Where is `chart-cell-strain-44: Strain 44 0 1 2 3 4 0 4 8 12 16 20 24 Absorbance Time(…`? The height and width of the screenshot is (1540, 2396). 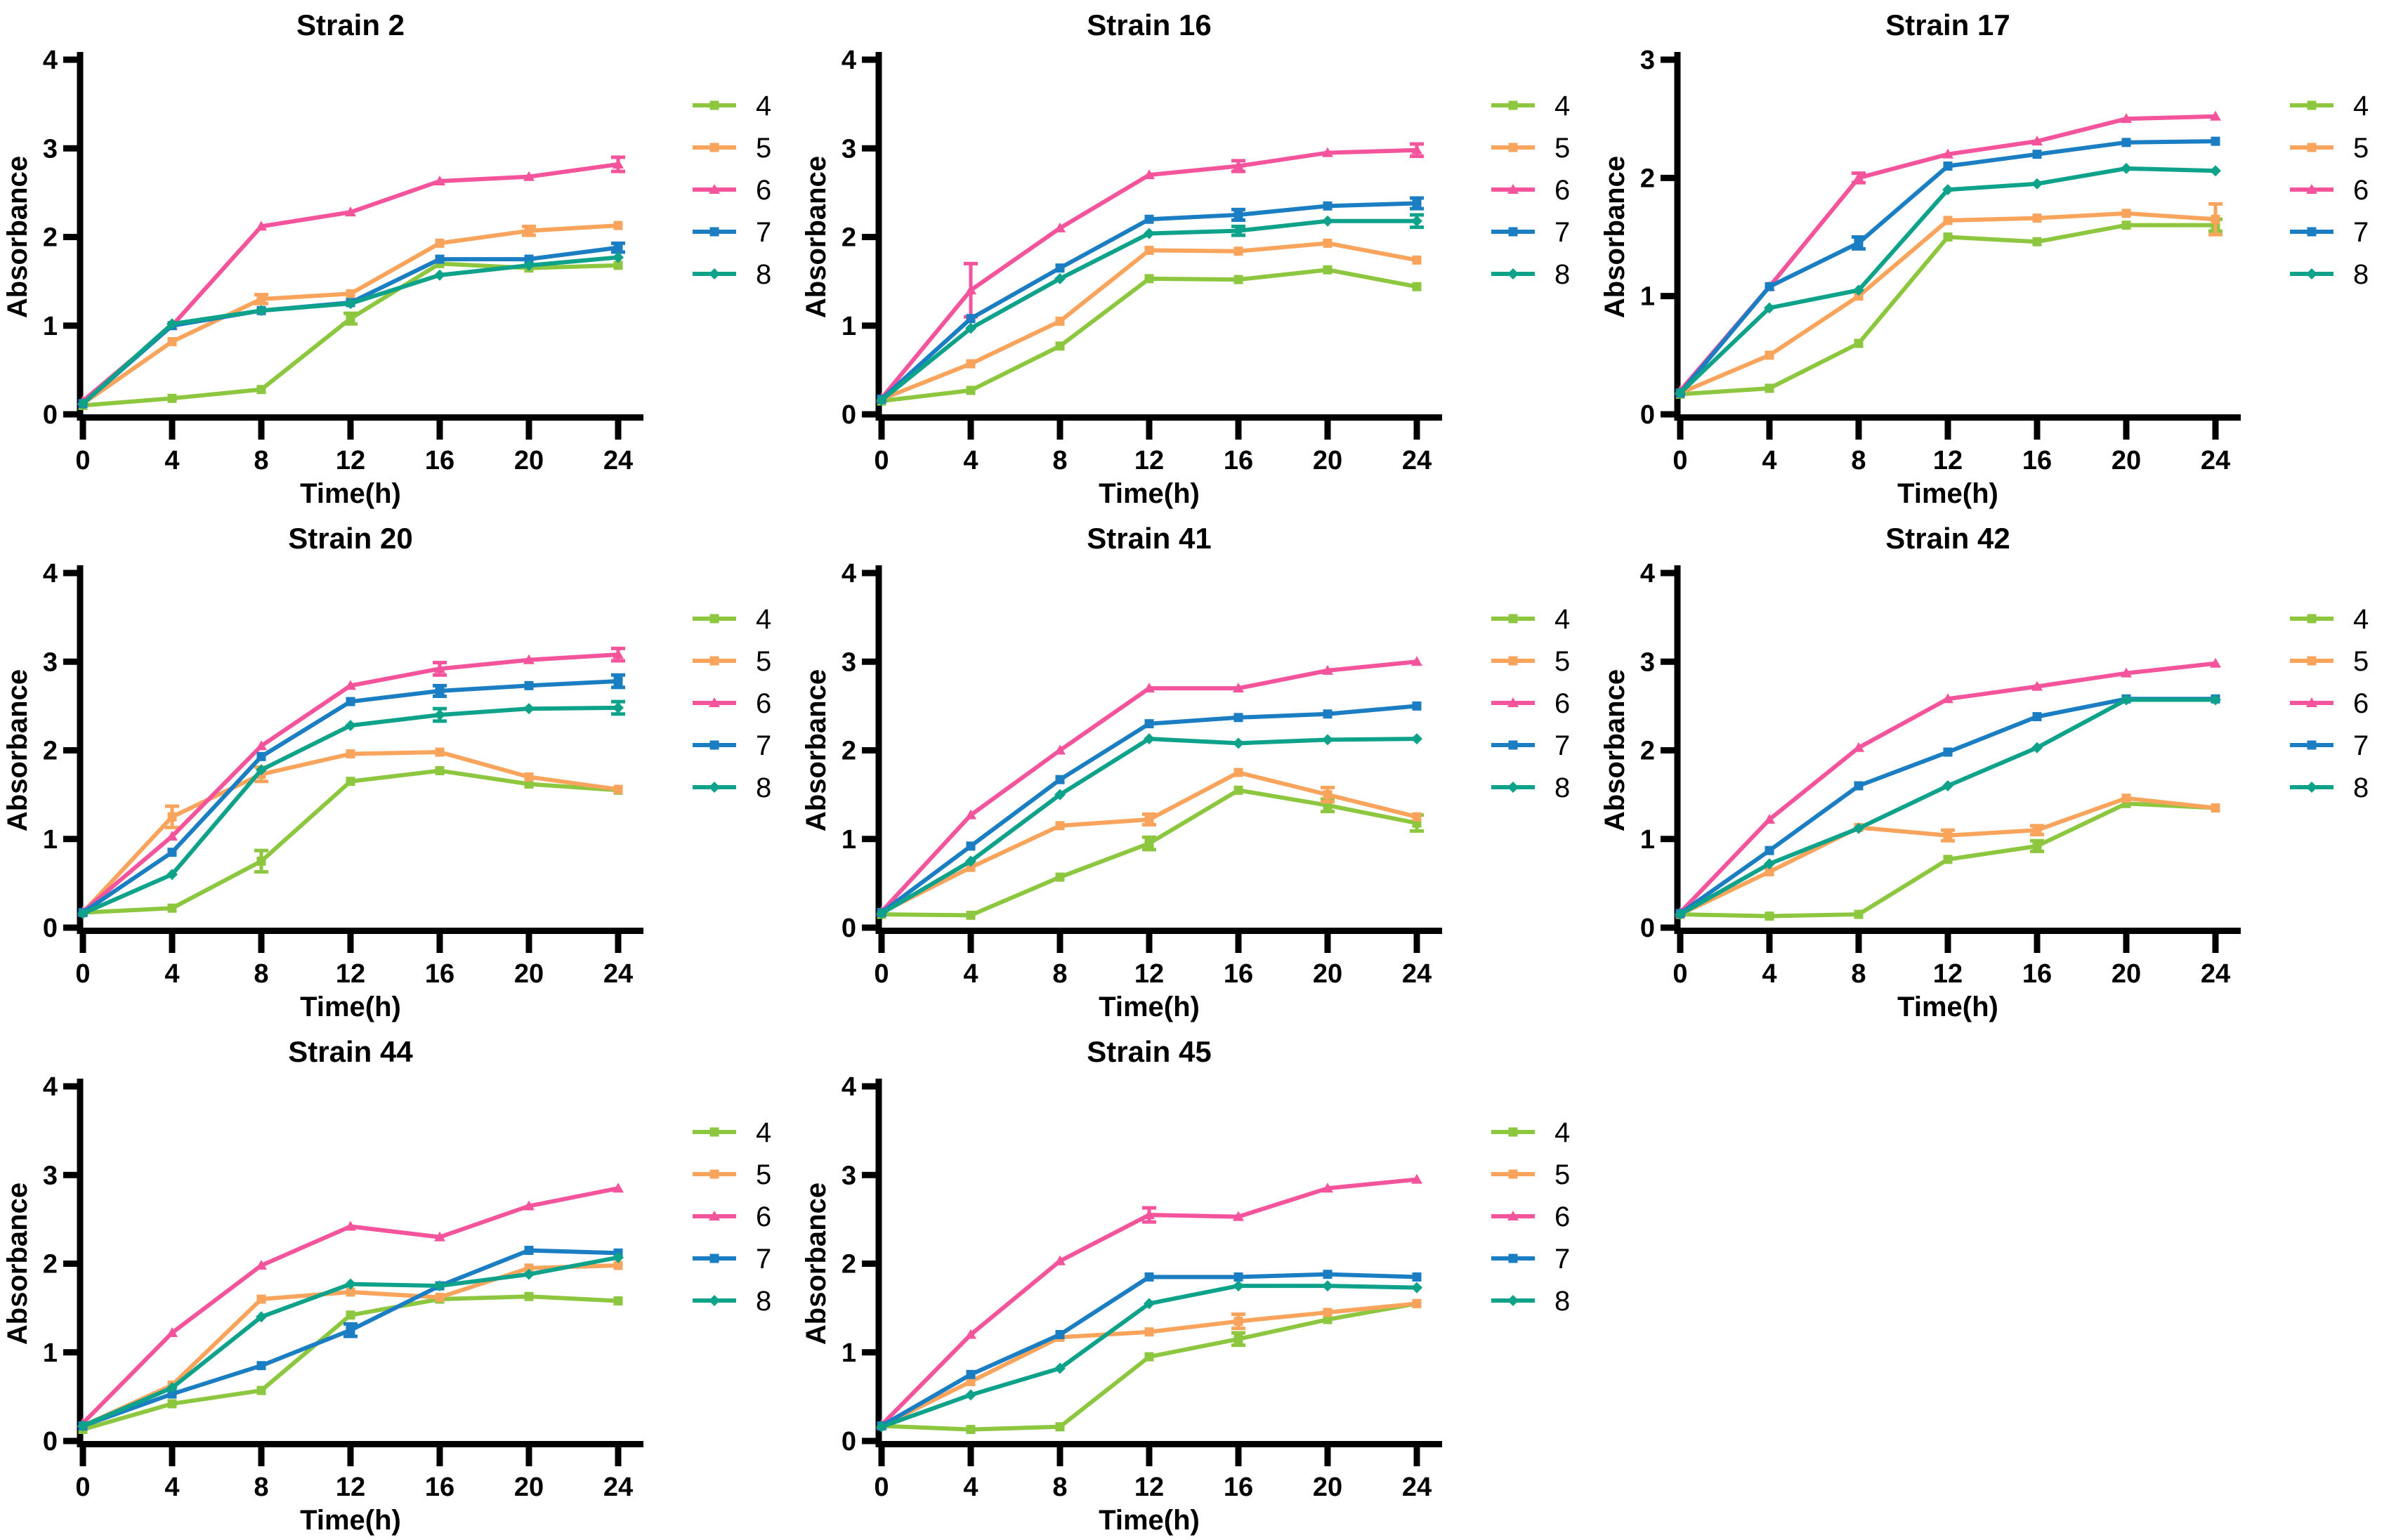 chart-cell-strain-44: Strain 44 0 1 2 3 4 0 4 8 12 16 20 24 Absorbance Time(… is located at coordinates (399, 1283).